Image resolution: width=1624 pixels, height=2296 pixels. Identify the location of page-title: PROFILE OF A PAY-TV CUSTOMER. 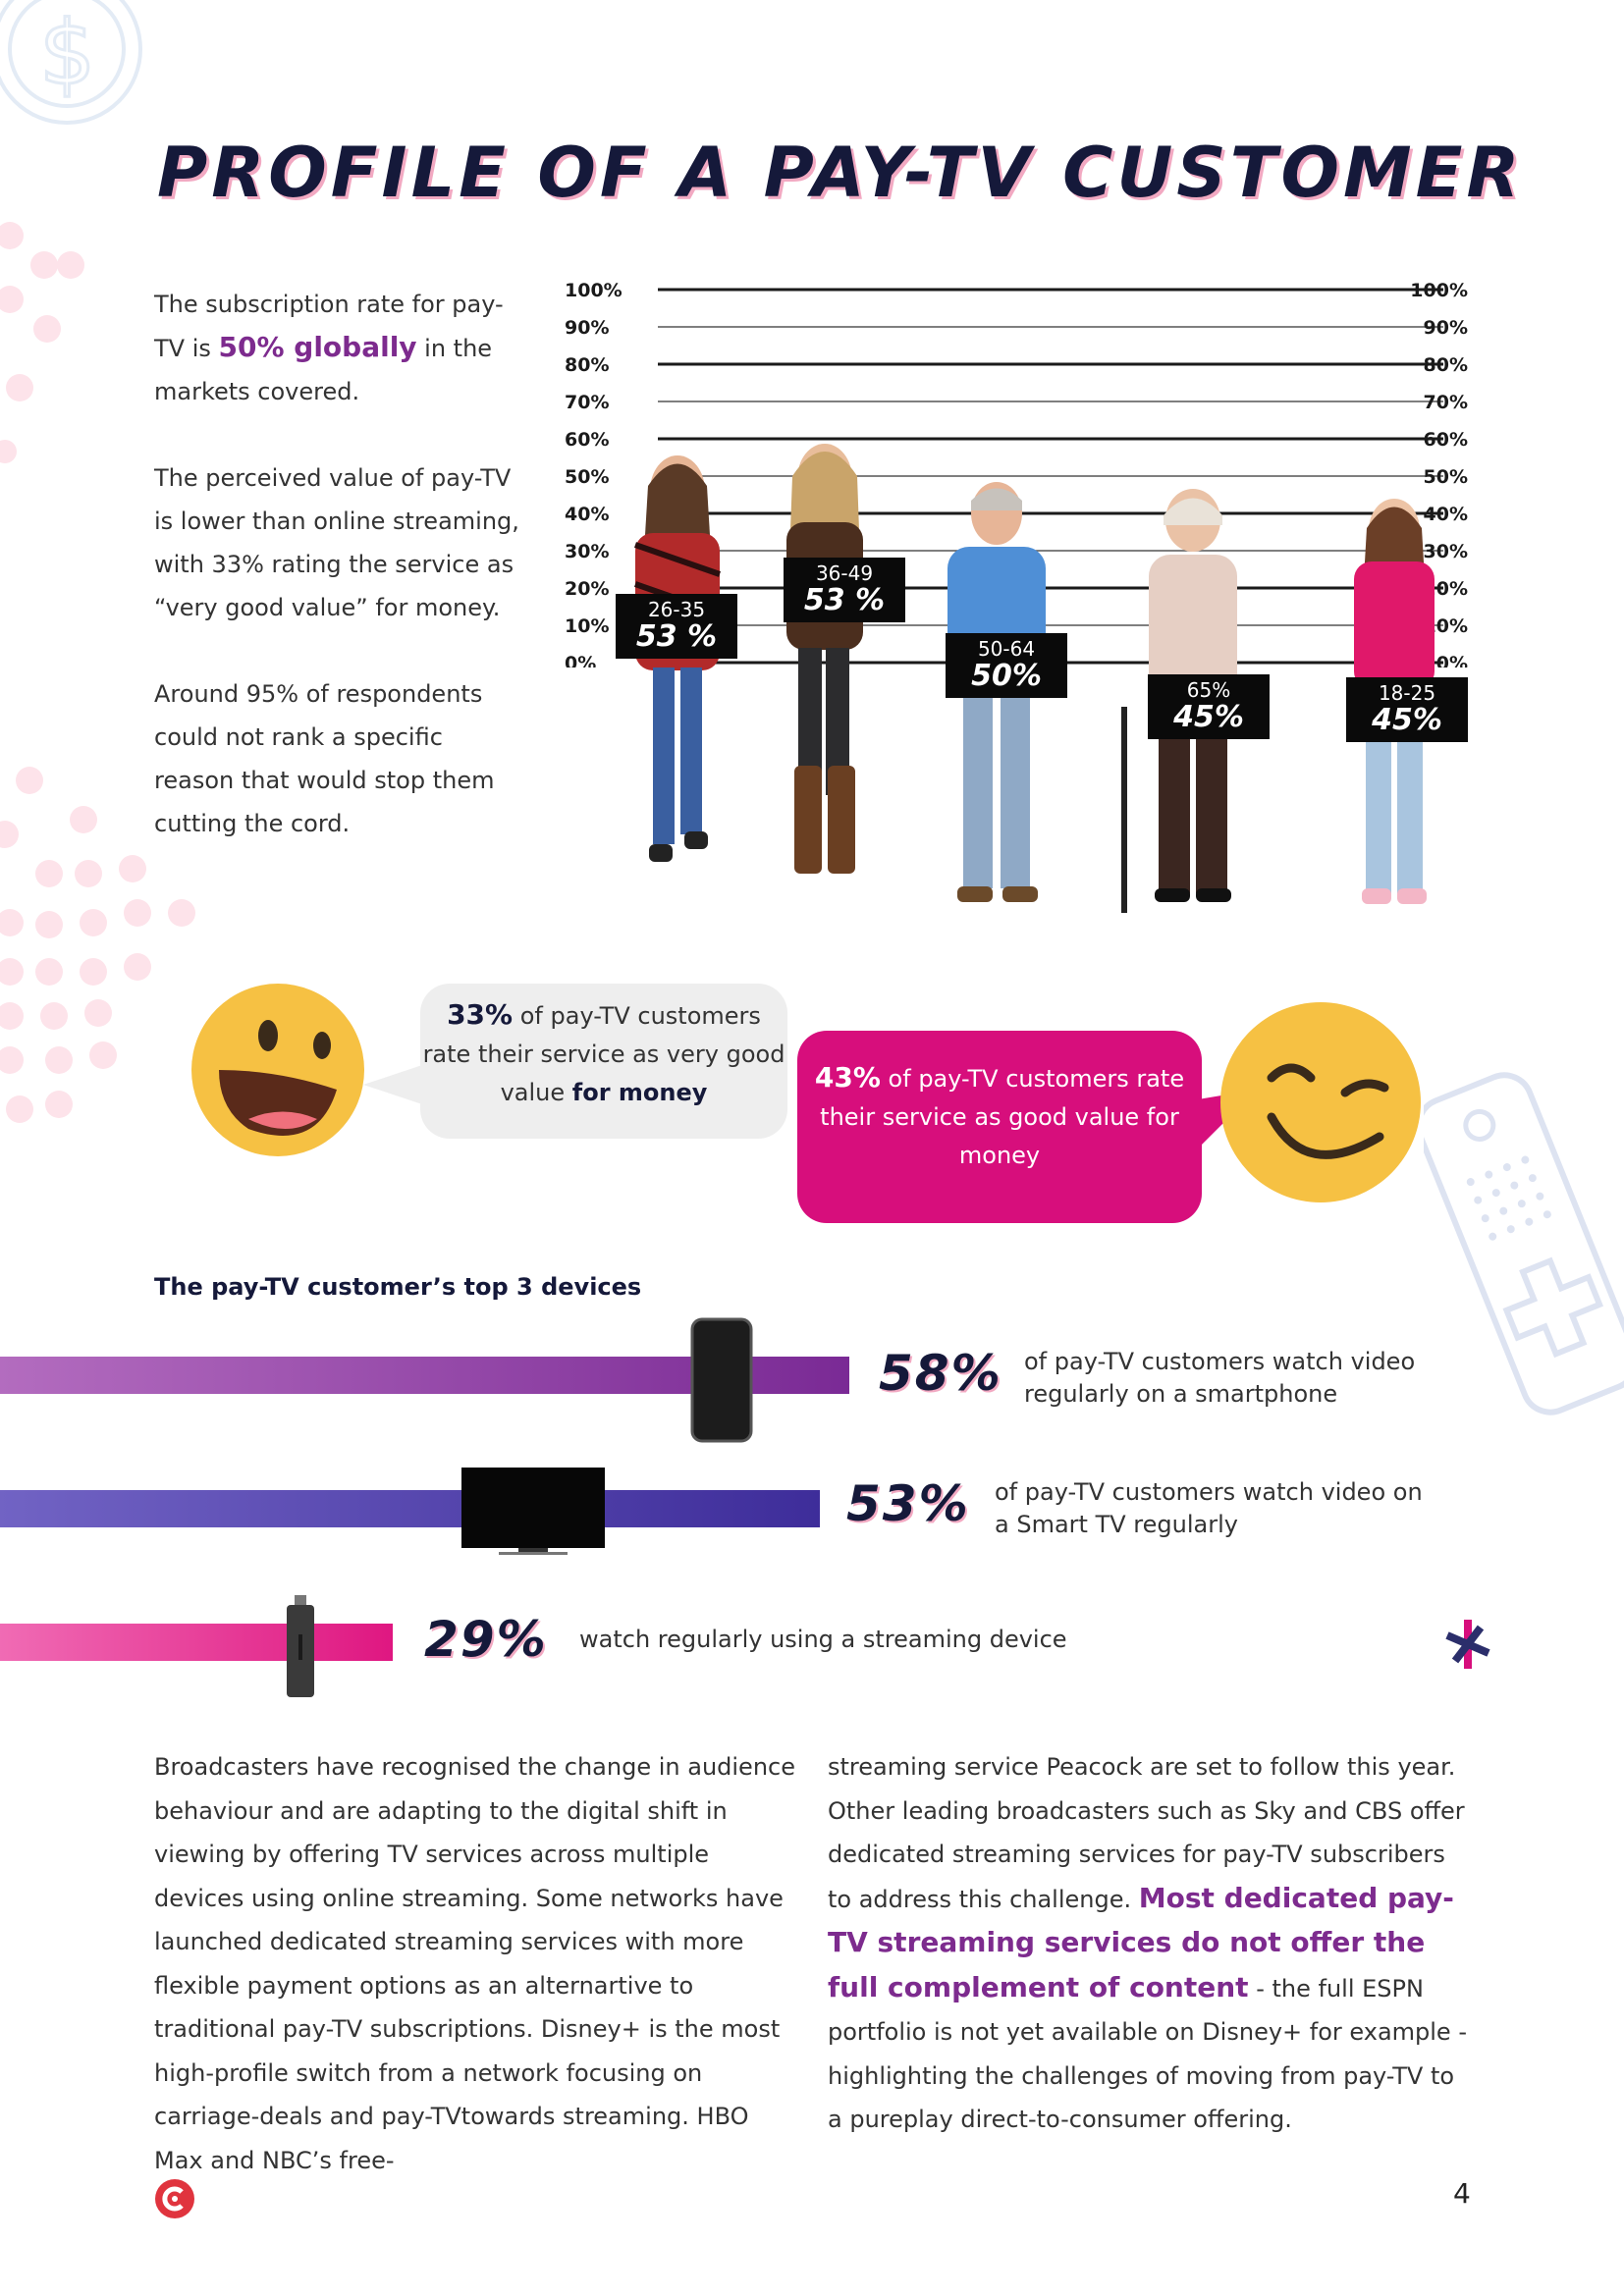
(840, 173).